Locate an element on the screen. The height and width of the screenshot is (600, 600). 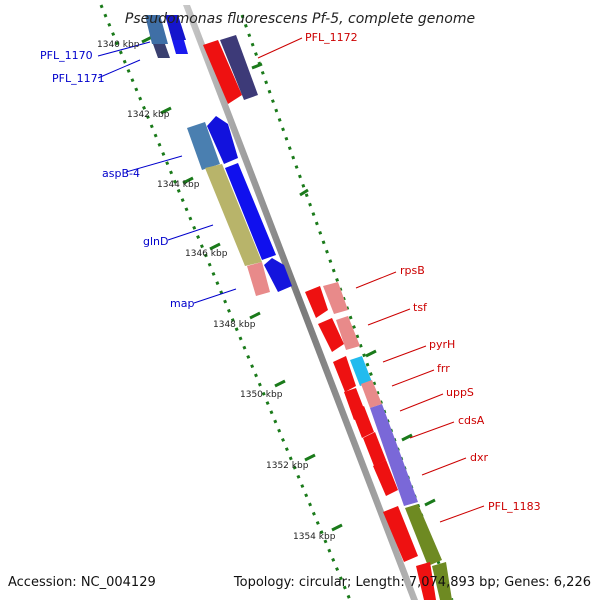
gene-feature-pfl1171-b is located at coordinates (180, 47).